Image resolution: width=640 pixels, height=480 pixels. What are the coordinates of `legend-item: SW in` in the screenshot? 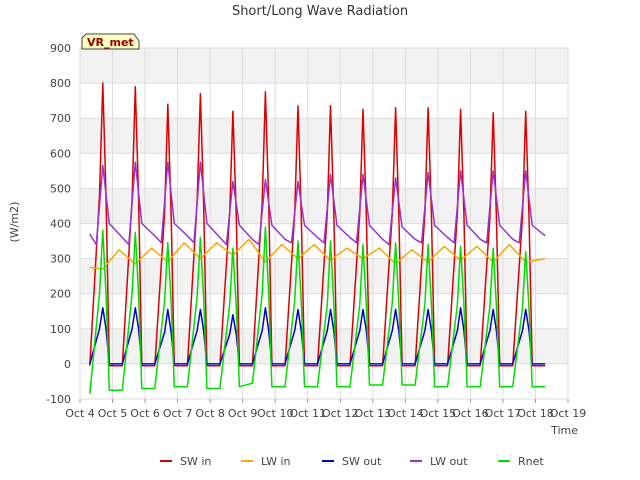 It's located at (185, 461).